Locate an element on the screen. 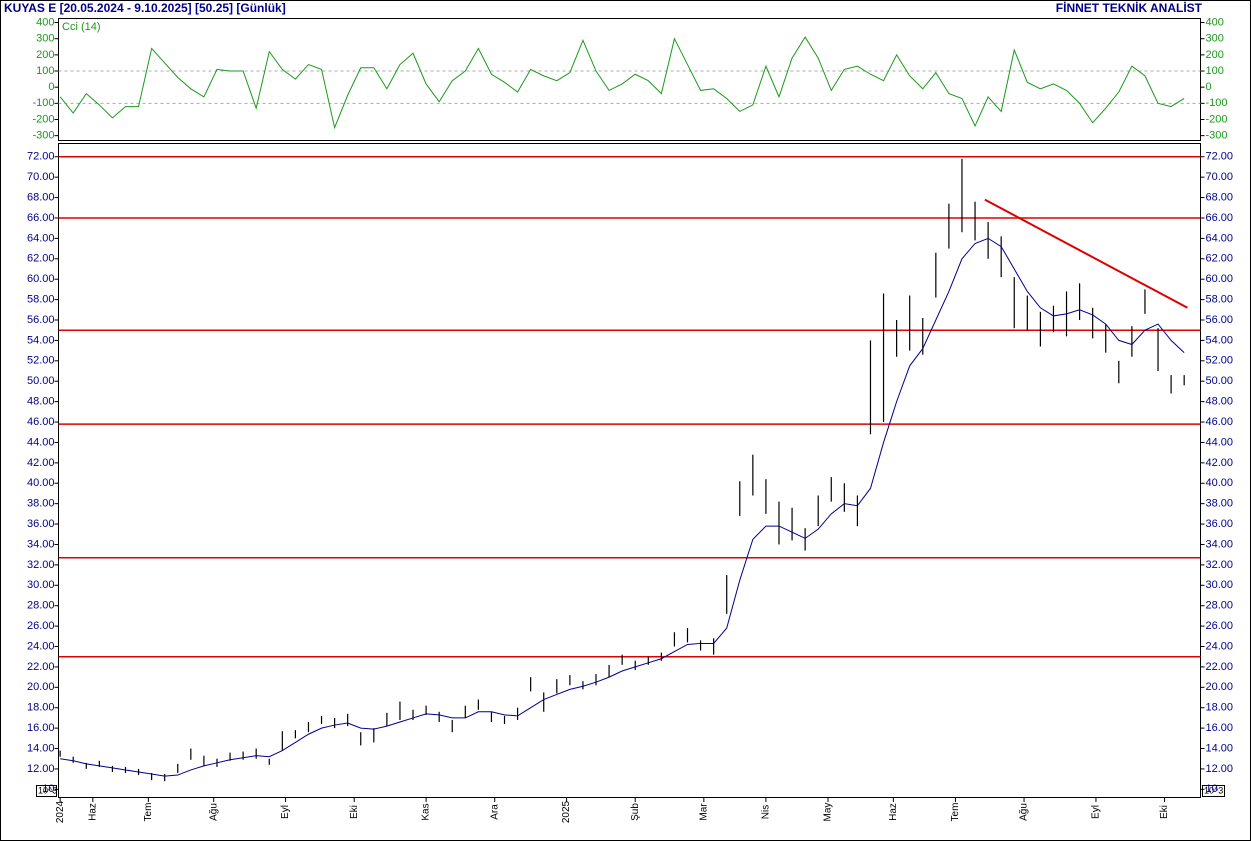 The width and height of the screenshot is (1251, 841). header-brand: FİNNET TEKNİK ANALİST is located at coordinates (1129, 7).